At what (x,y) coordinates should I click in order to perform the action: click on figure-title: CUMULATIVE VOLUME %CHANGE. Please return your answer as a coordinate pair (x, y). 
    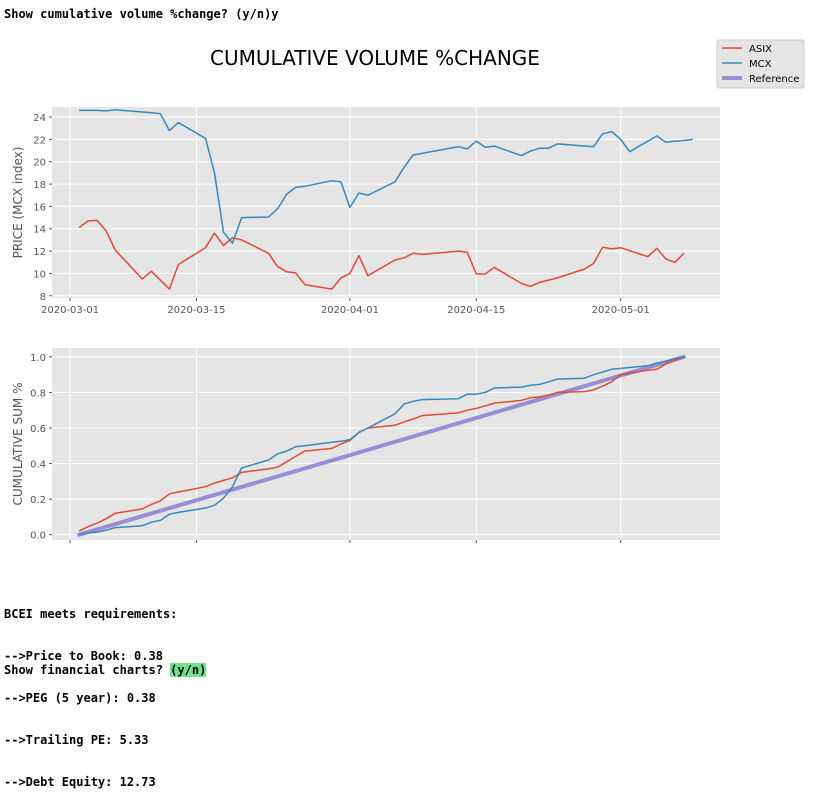
    Looking at the image, I should click on (375, 58).